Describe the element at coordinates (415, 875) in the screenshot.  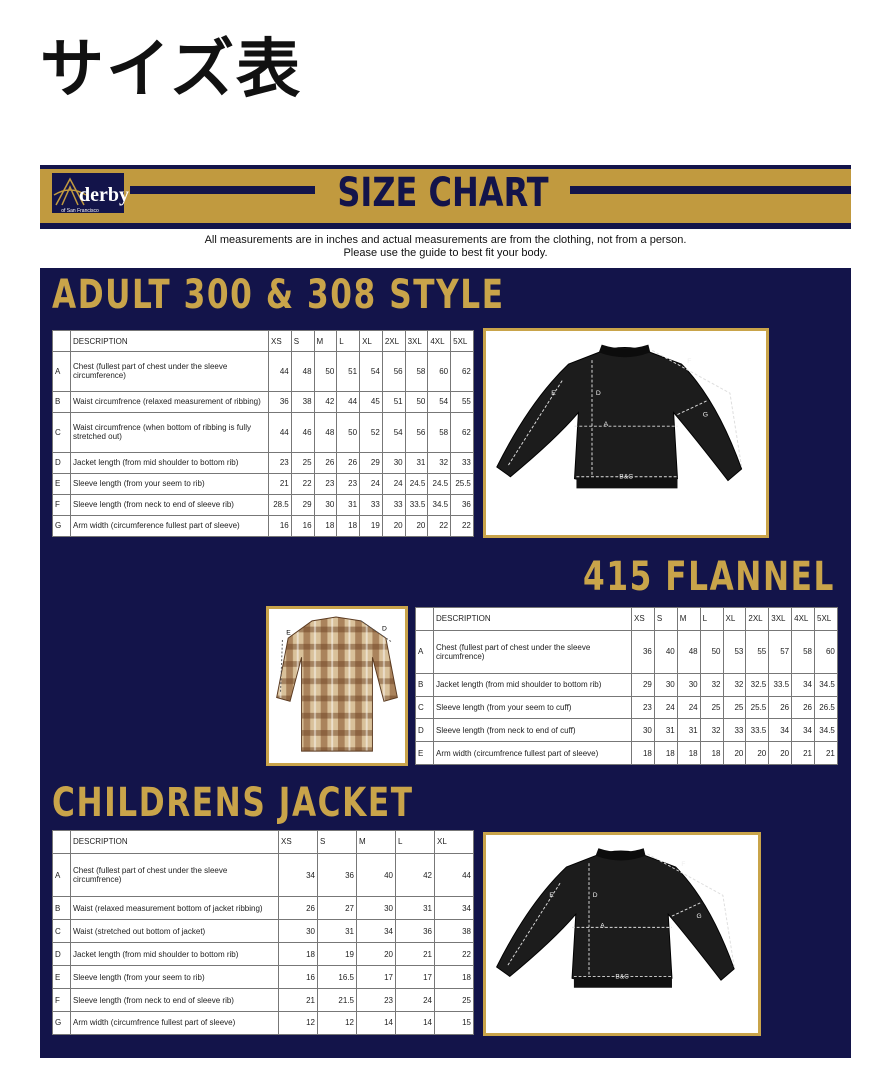
I see `value-cell: 42` at that location.